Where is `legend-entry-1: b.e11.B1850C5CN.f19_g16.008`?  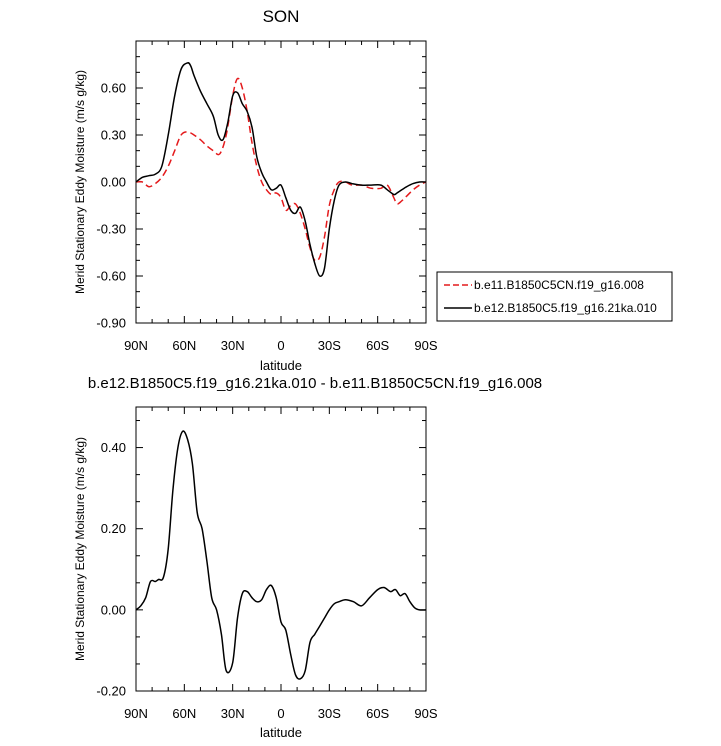 legend-entry-1: b.e11.B1850C5CN.f19_g16.008 is located at coordinates (559, 285).